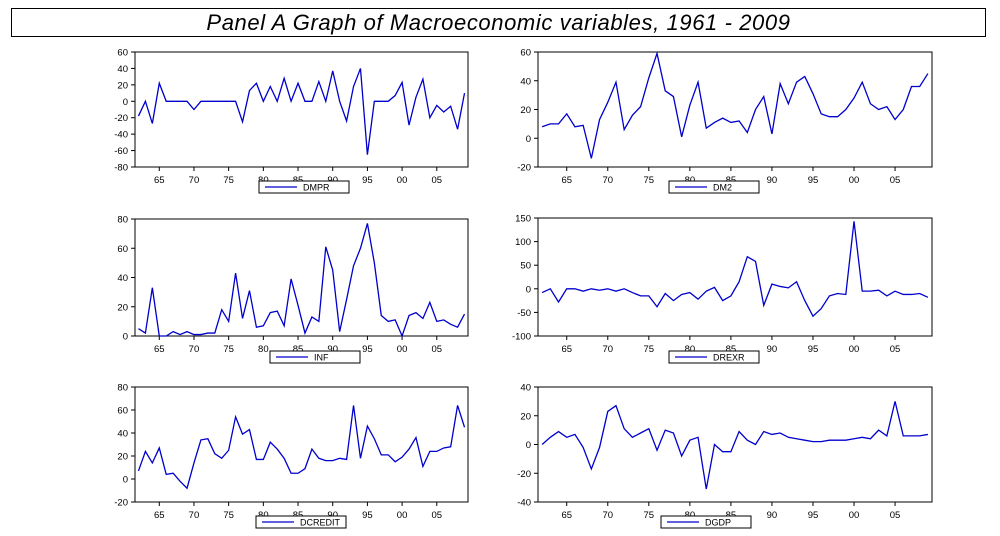 This screenshot has width=1000, height=536. I want to click on legend-dcredit: DCREDIT, so click(301, 522).